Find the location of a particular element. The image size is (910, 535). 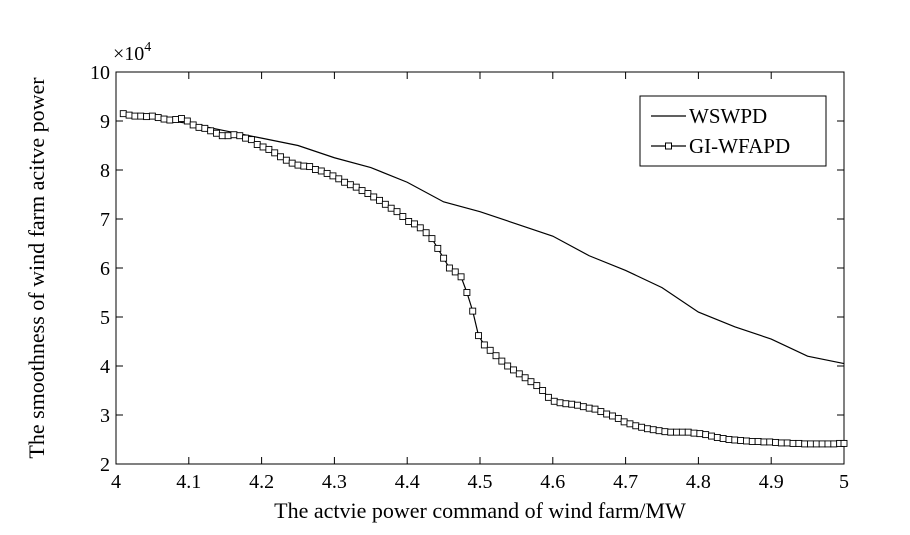

x-tick-label: 4.7 is located at coordinates (625, 482).